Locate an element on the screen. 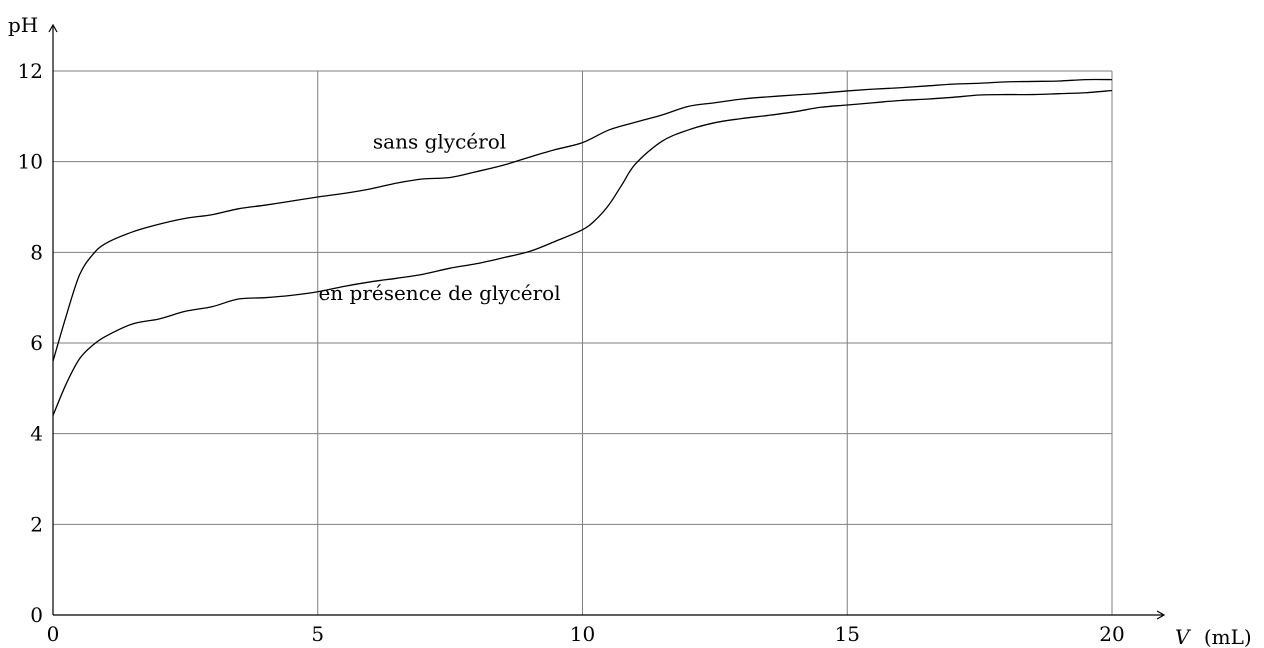 The height and width of the screenshot is (648, 1264). y-tick-label: 6 is located at coordinates (36, 343).